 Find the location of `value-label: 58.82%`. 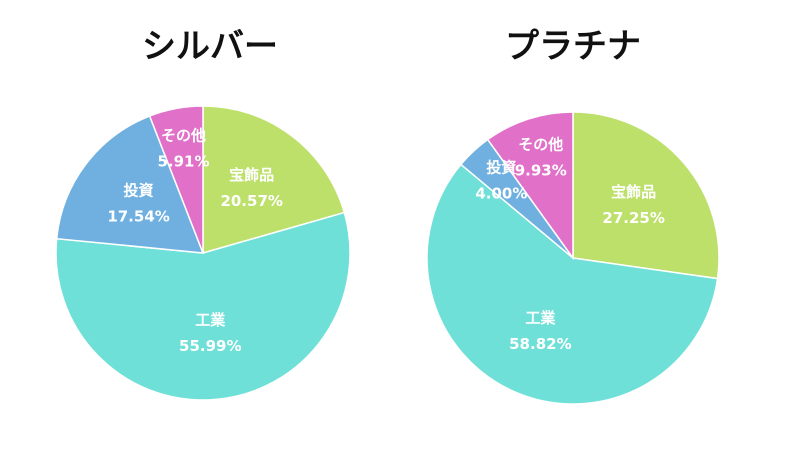

value-label: 58.82% is located at coordinates (540, 344).